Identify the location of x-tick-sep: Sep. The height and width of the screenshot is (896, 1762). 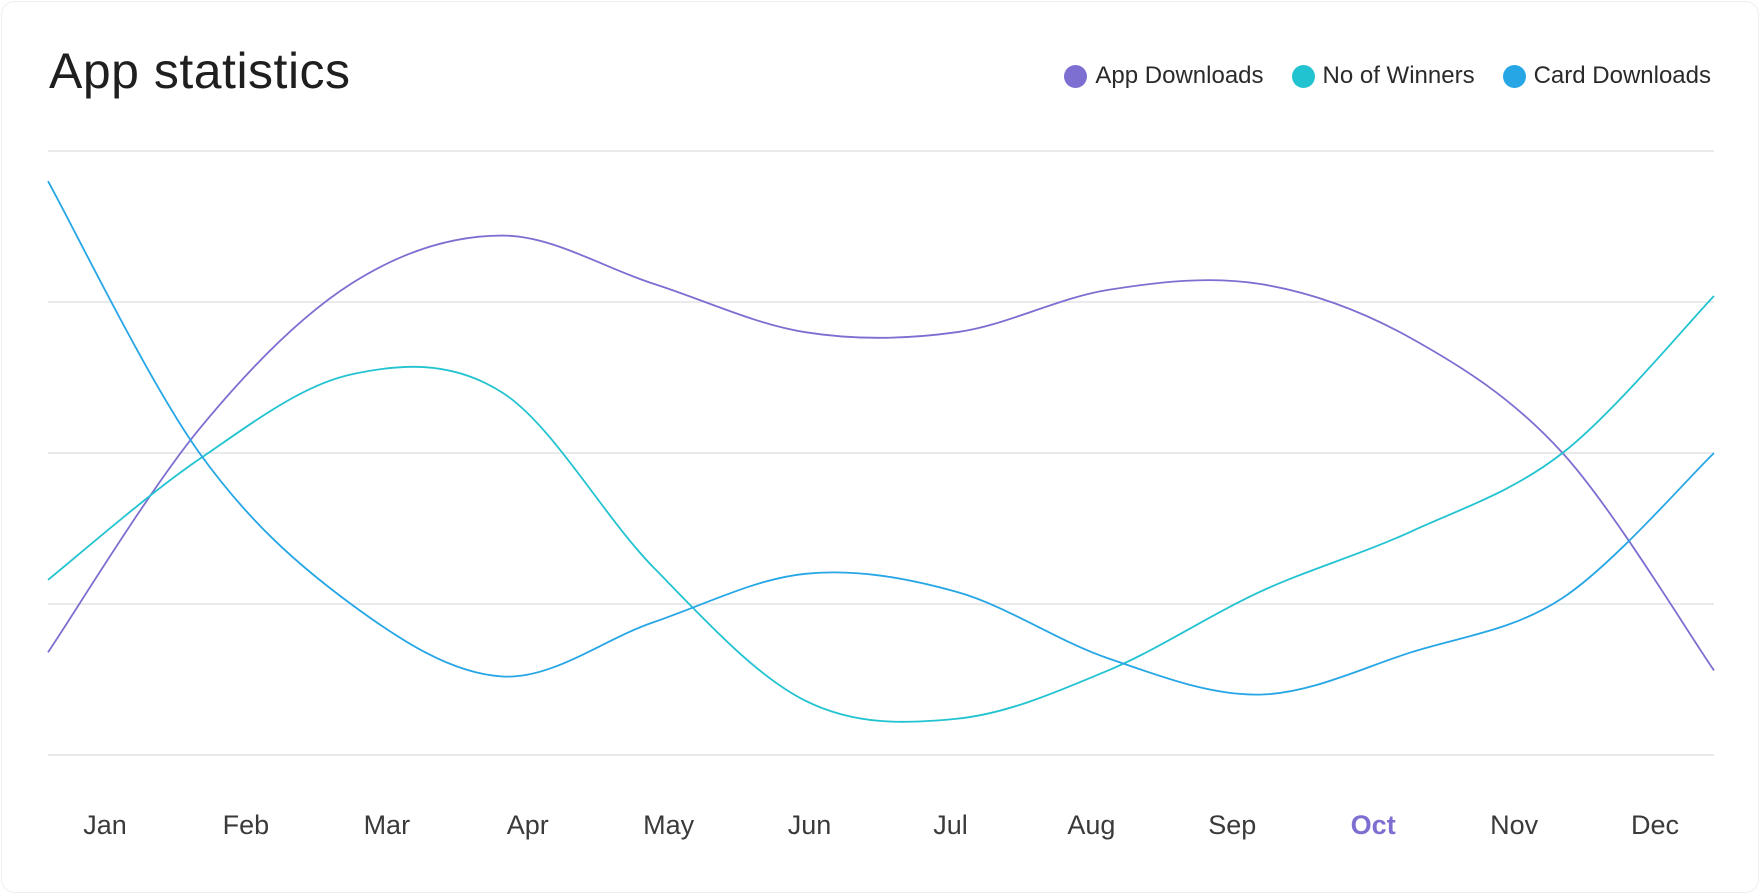
(1232, 825).